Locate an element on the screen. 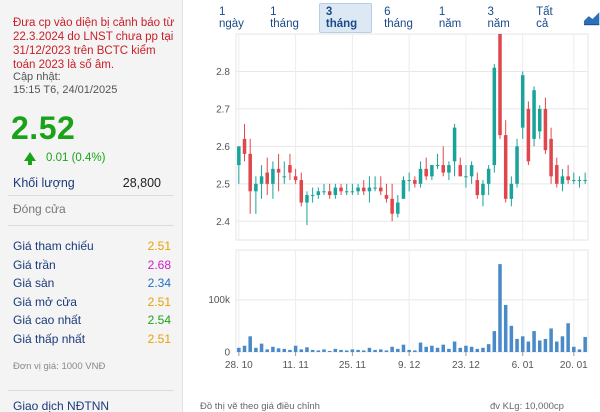 This screenshot has height=412, width=600. volume-value: 28,800 is located at coordinates (141, 183).